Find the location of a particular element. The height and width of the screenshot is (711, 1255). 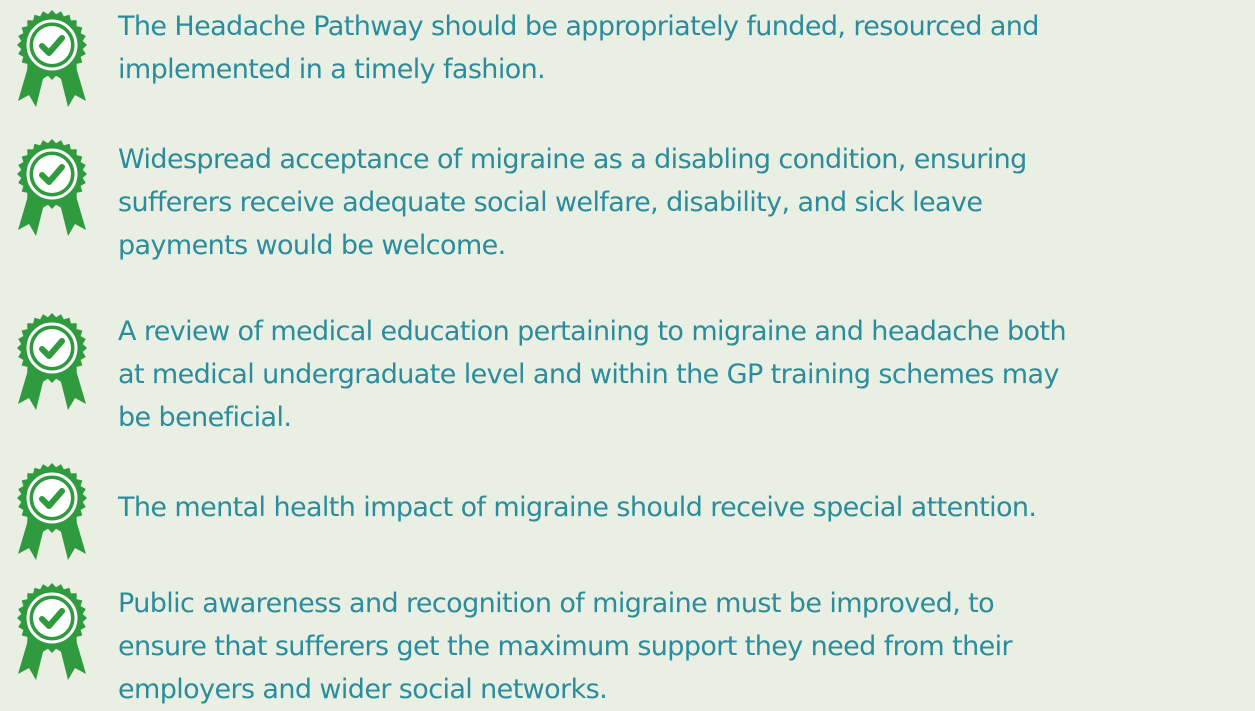

text-line: implemented in a timely fashion. is located at coordinates (332, 69).